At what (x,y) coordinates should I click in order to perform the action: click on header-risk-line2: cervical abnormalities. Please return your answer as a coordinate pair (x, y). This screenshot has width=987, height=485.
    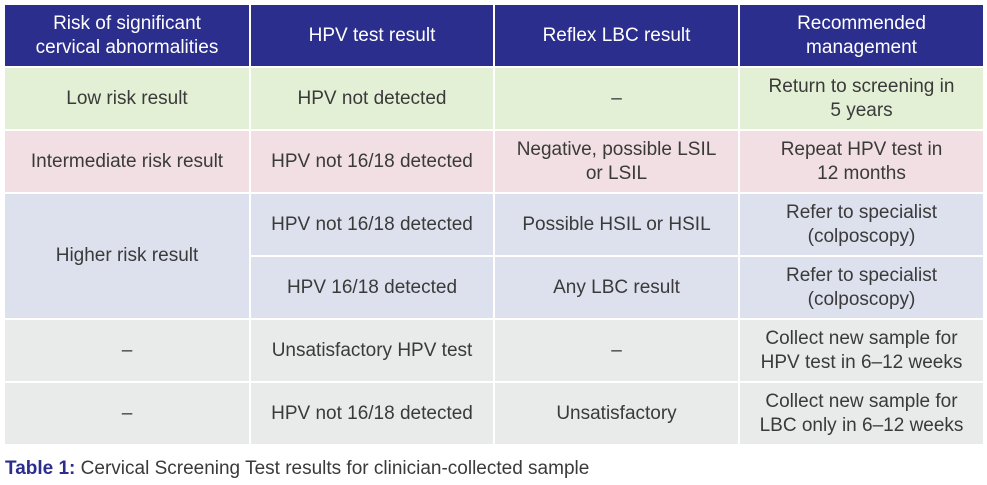
    Looking at the image, I should click on (127, 47).